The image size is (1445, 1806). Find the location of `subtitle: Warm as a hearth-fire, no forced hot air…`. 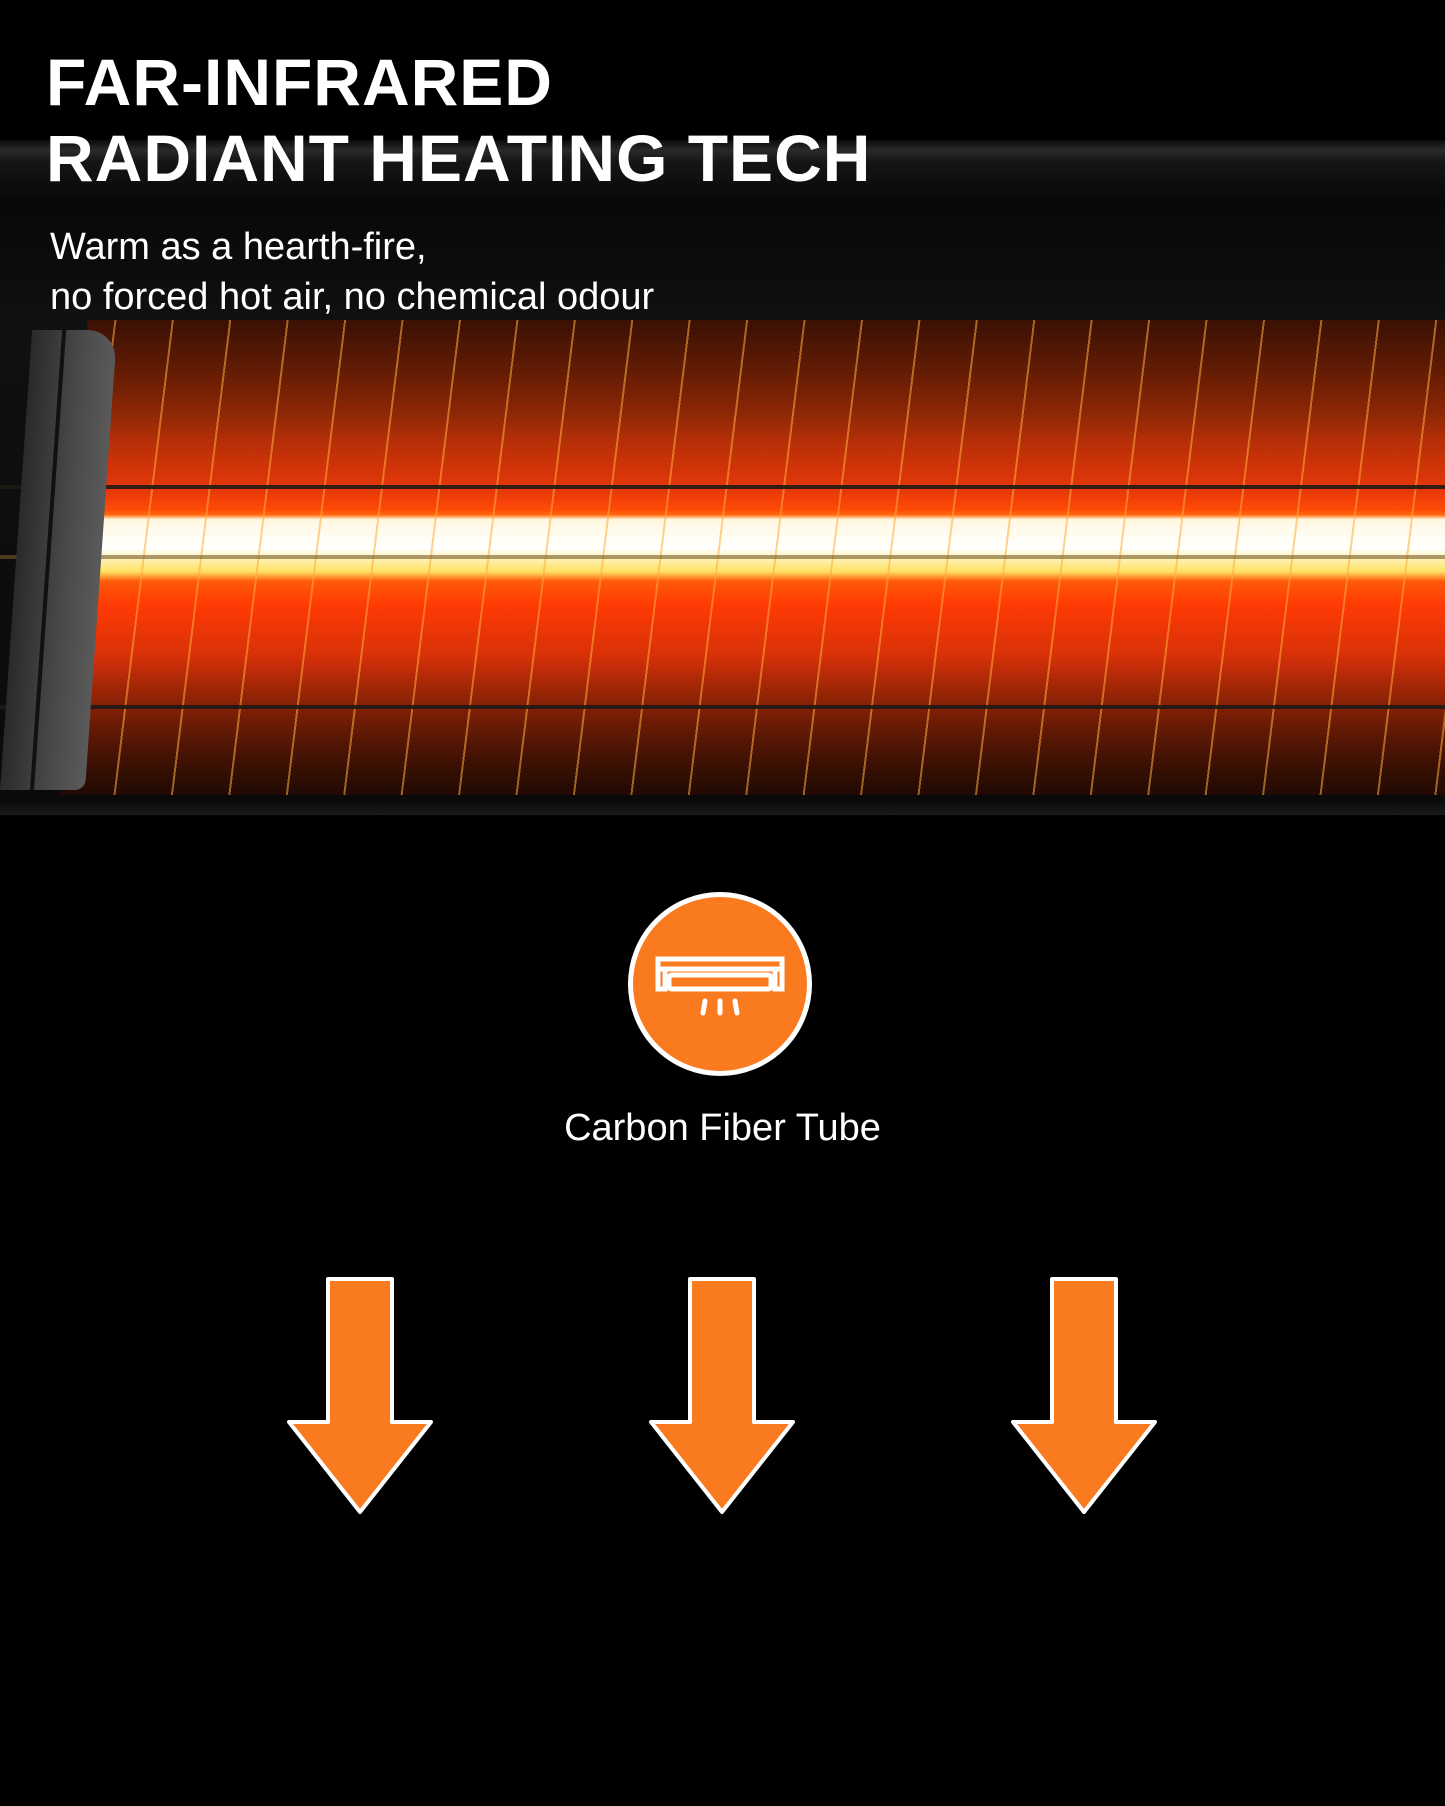

subtitle: Warm as a hearth-fire, no forced hot air… is located at coordinates (352, 272).